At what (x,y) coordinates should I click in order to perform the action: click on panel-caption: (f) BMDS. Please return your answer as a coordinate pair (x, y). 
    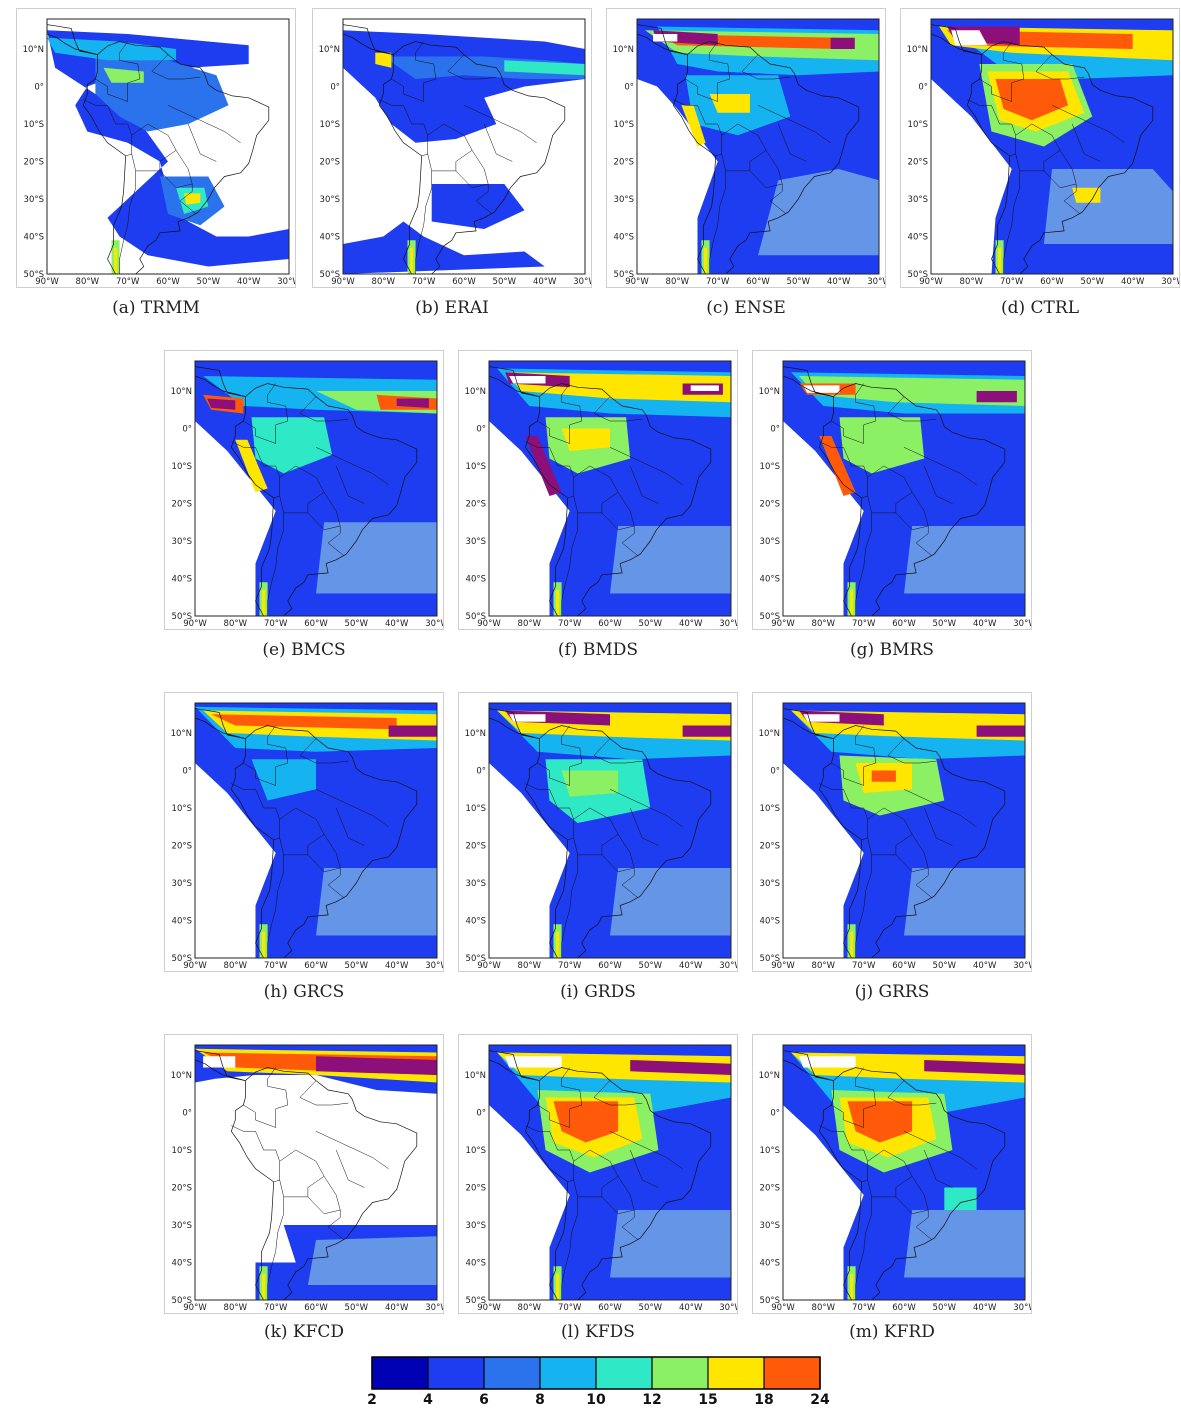
    Looking at the image, I should click on (598, 650).